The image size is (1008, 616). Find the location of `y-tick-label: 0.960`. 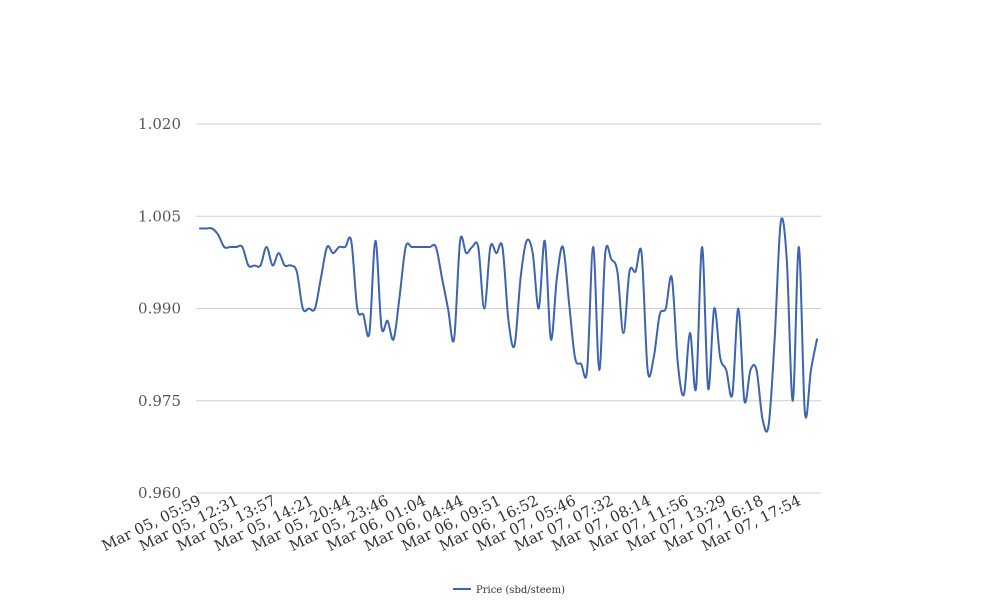

y-tick-label: 0.960 is located at coordinates (159, 493).